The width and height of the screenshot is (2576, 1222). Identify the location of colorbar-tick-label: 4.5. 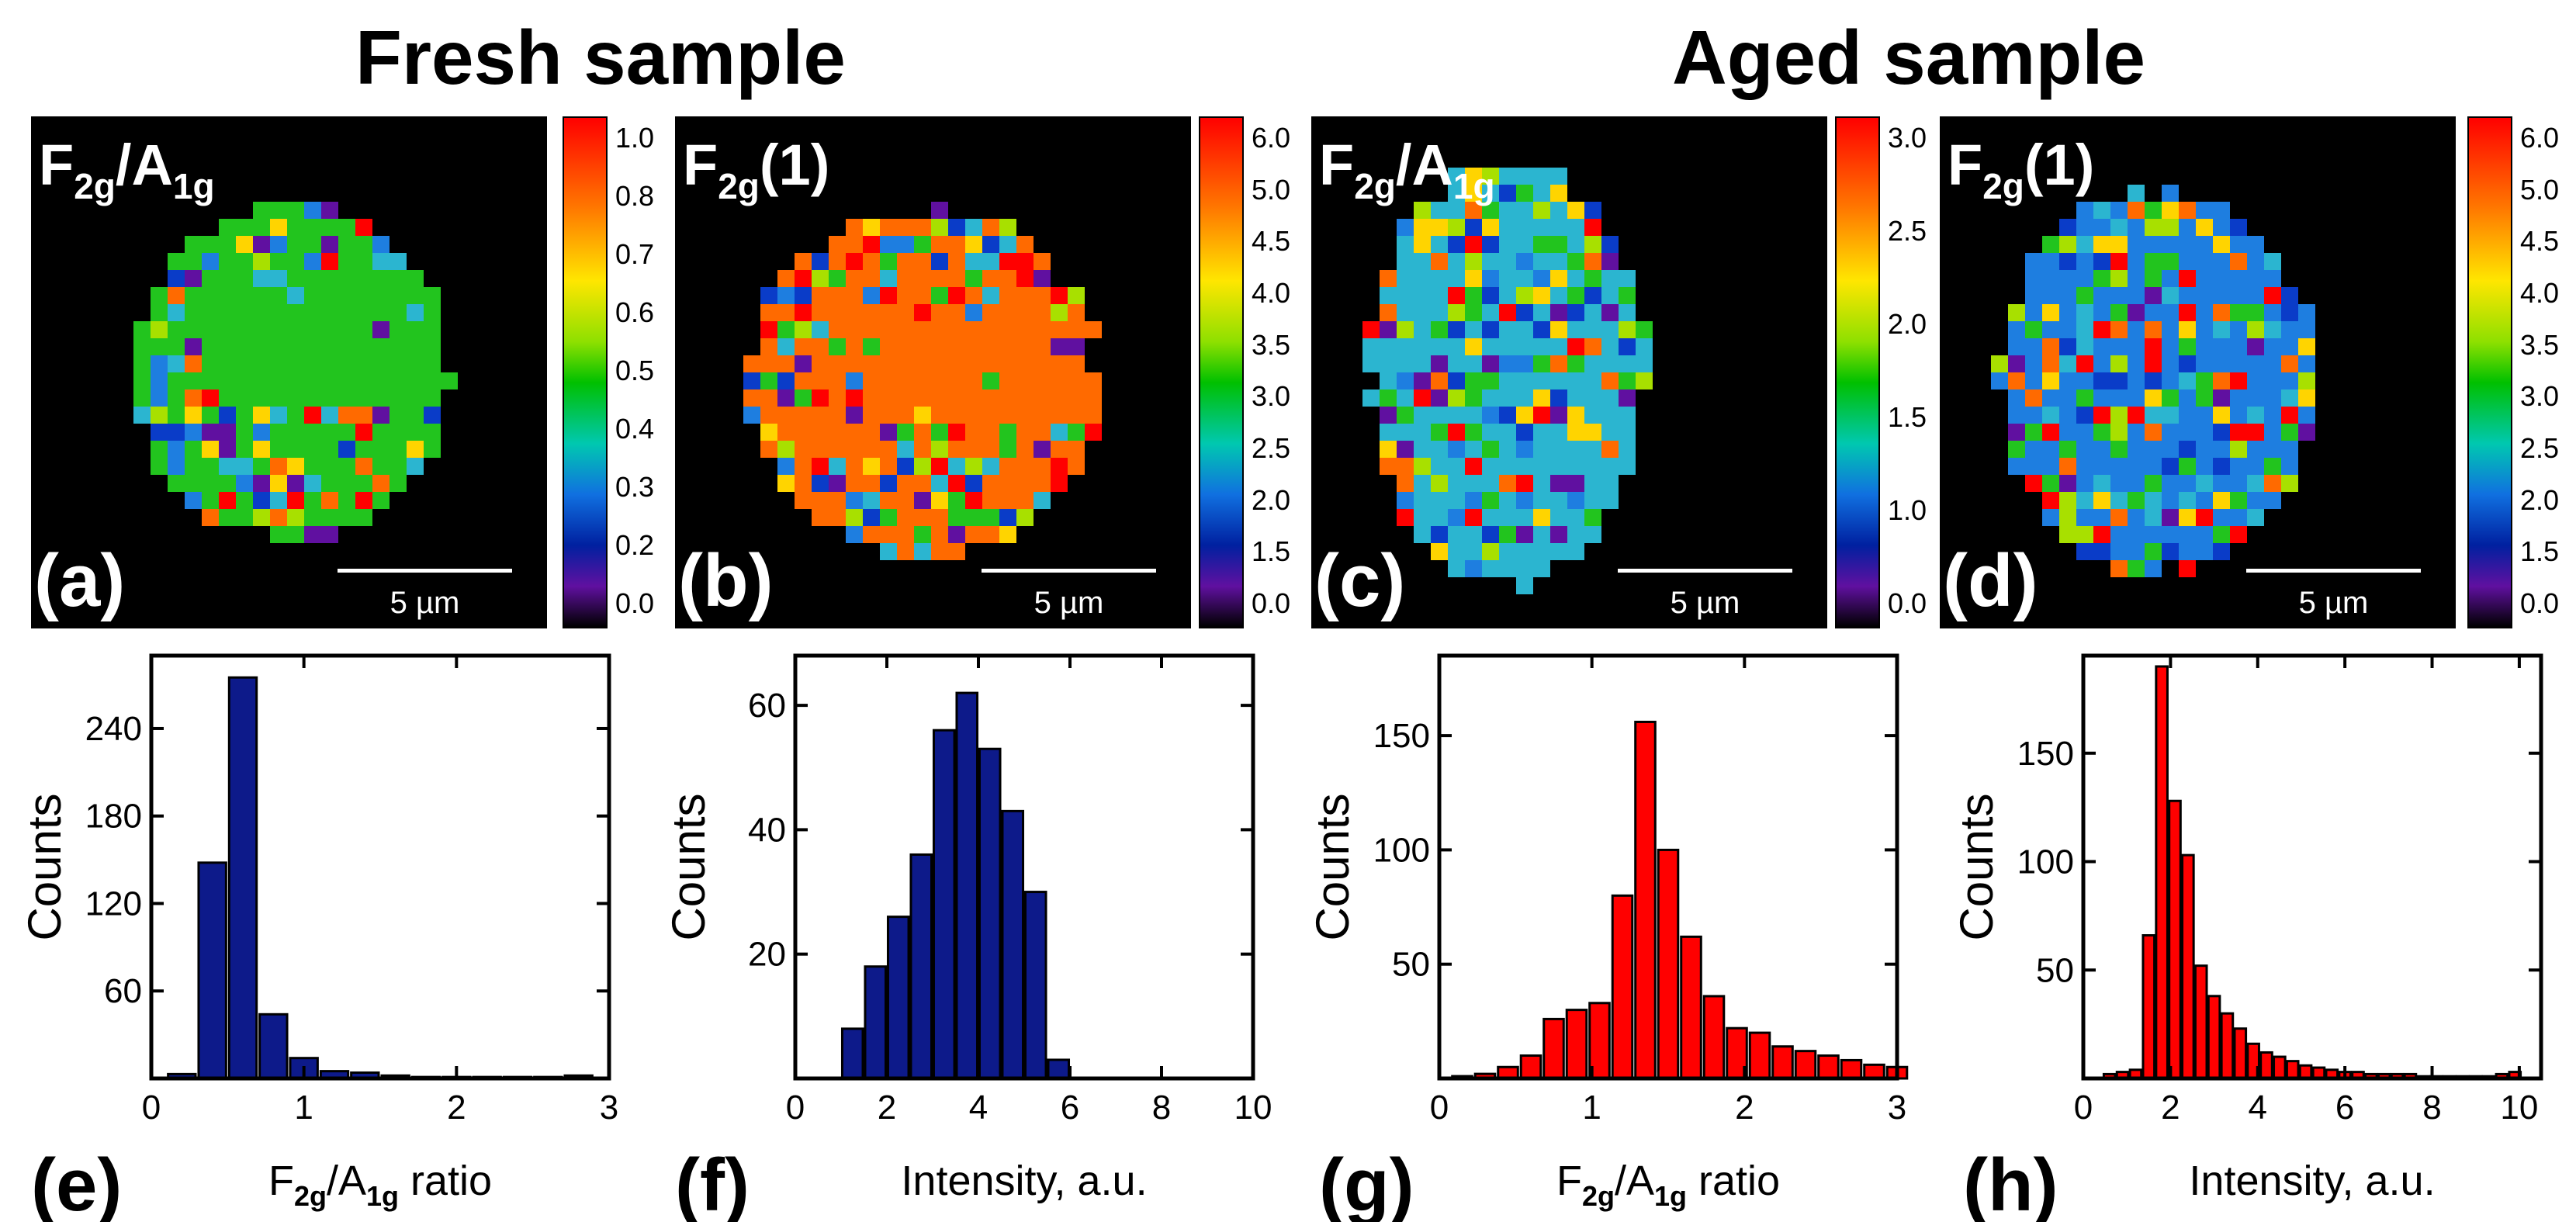
(2540, 241).